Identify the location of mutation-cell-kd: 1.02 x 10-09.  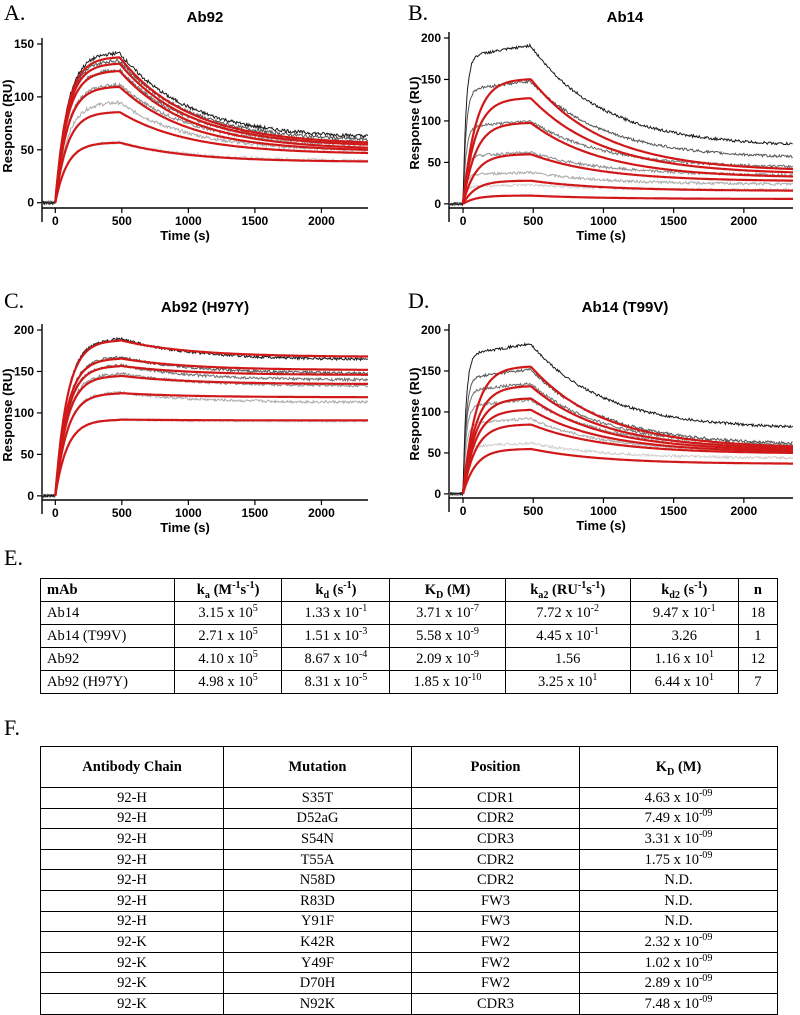
(678, 962).